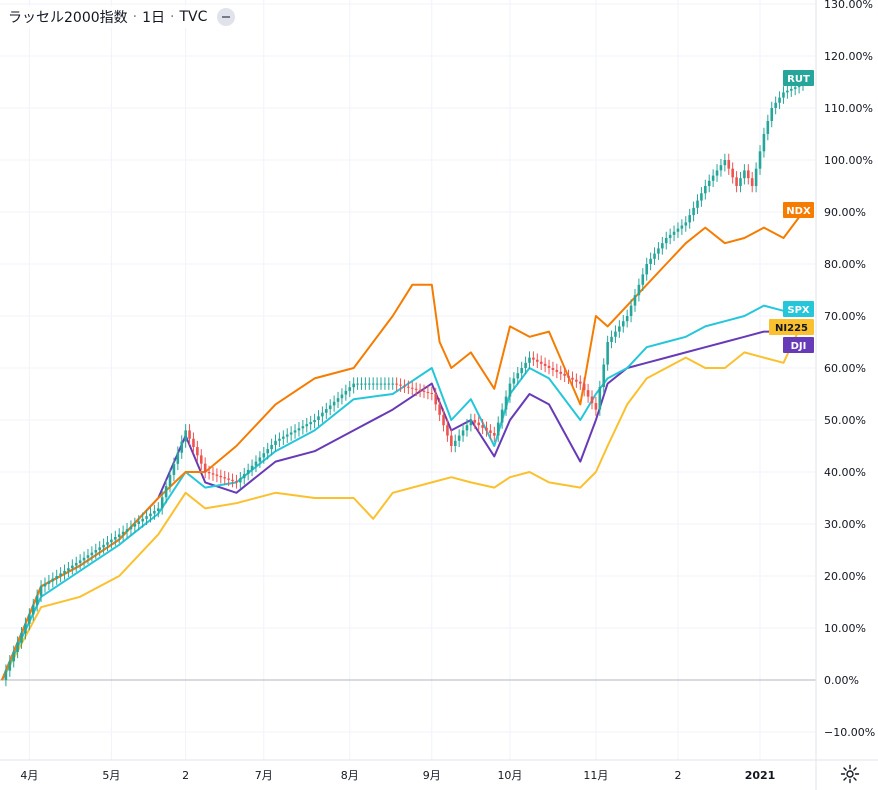 The width and height of the screenshot is (878, 790). I want to click on symbol-name: ラッセル2000指数, so click(68, 18).